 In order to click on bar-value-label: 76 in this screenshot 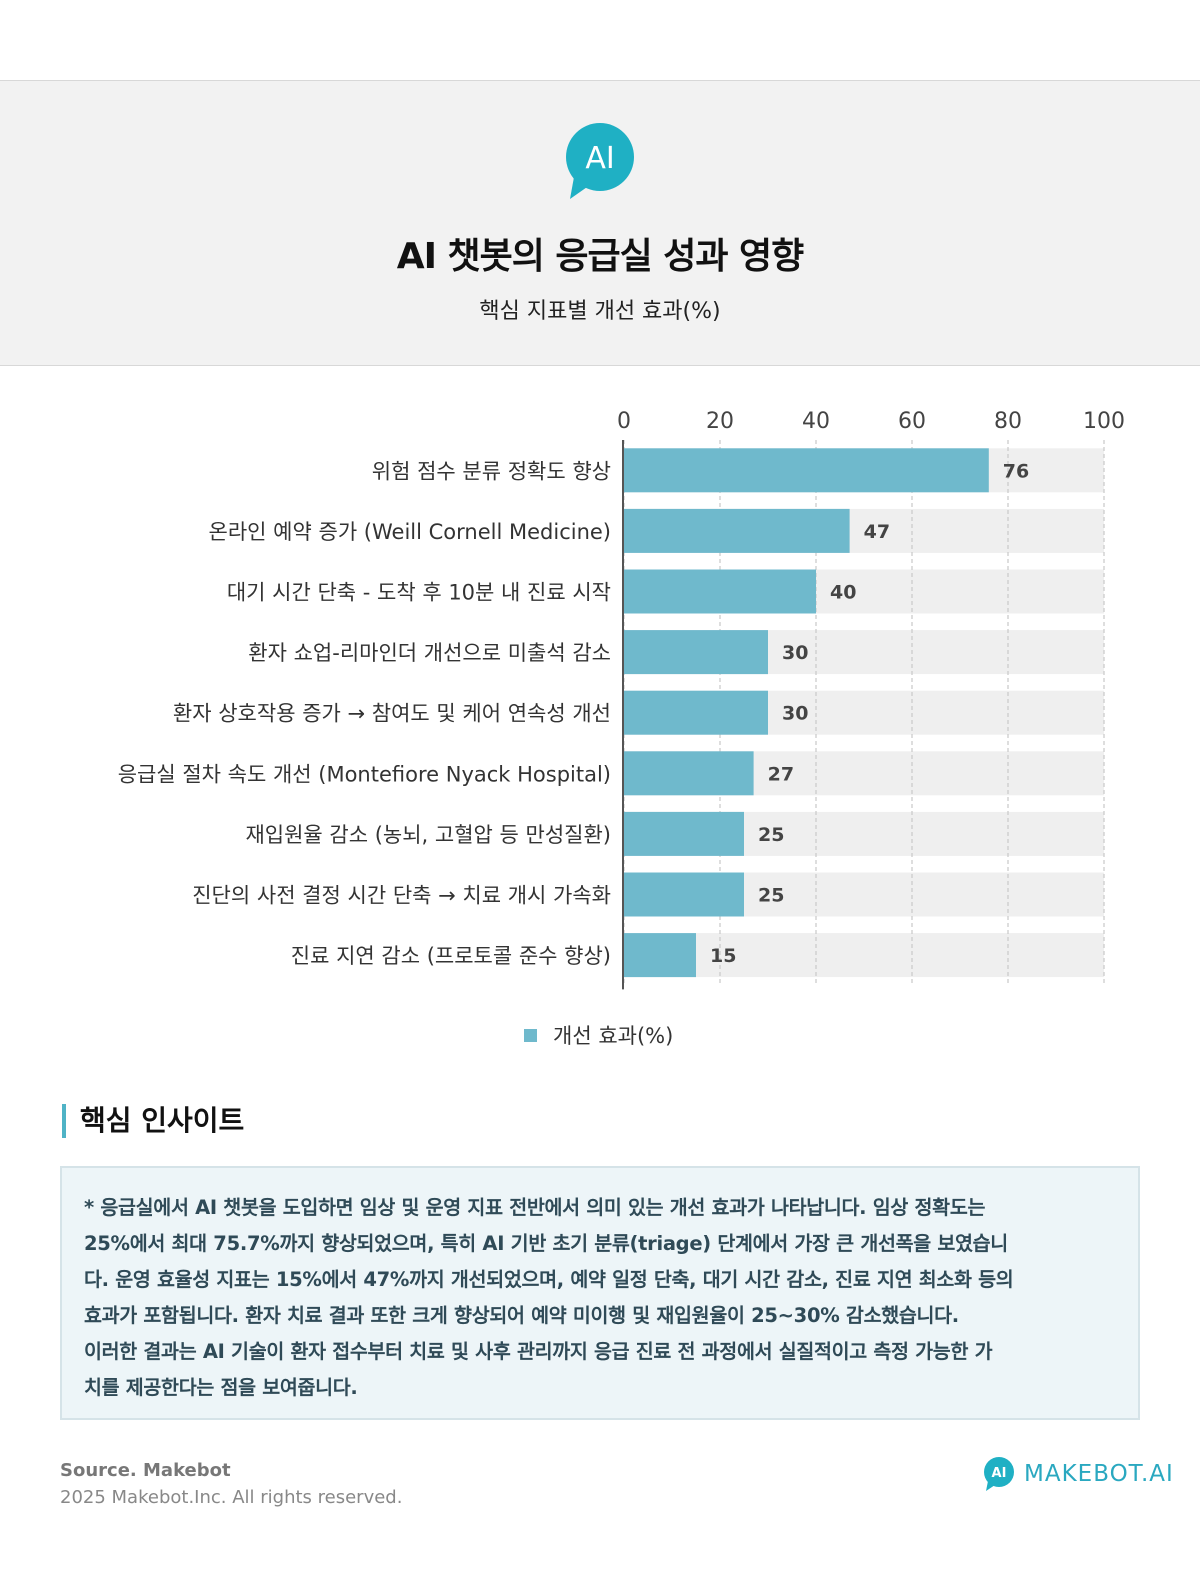, I will do `click(1016, 471)`.